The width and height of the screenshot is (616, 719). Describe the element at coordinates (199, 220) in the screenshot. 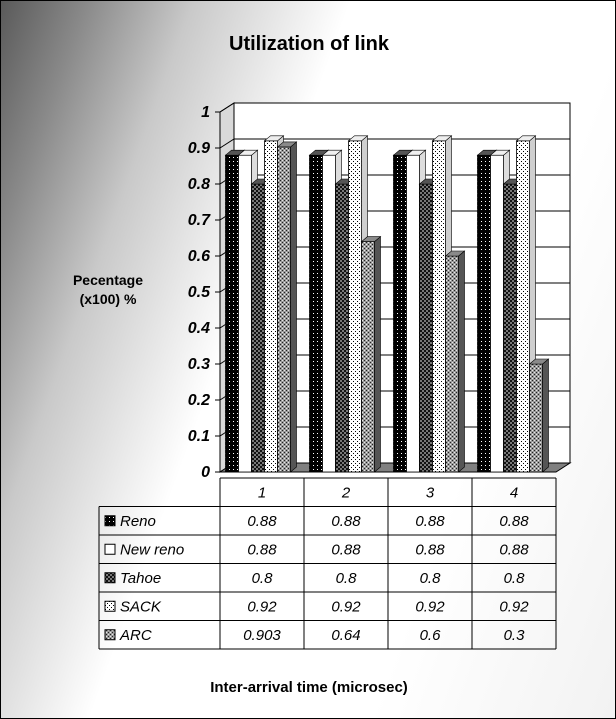

I see `y-tick-label: 0.7` at that location.